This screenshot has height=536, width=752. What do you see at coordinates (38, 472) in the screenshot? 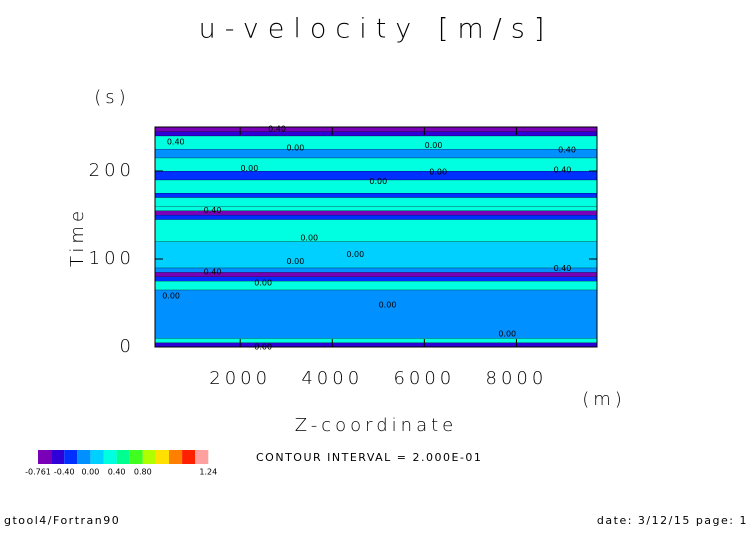
I see `colorbar-label: -0.761` at bounding box center [38, 472].